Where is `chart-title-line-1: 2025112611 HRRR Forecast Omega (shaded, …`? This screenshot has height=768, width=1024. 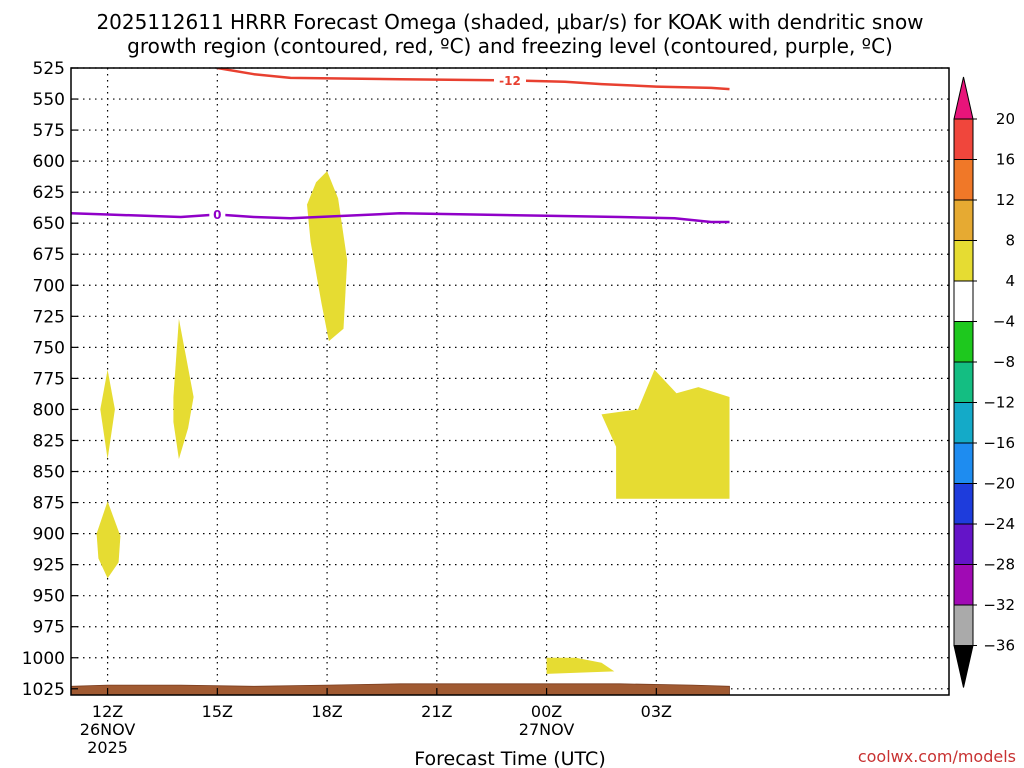 chart-title-line-1: 2025112611 HRRR Forecast Omega (shaded, … is located at coordinates (509, 22).